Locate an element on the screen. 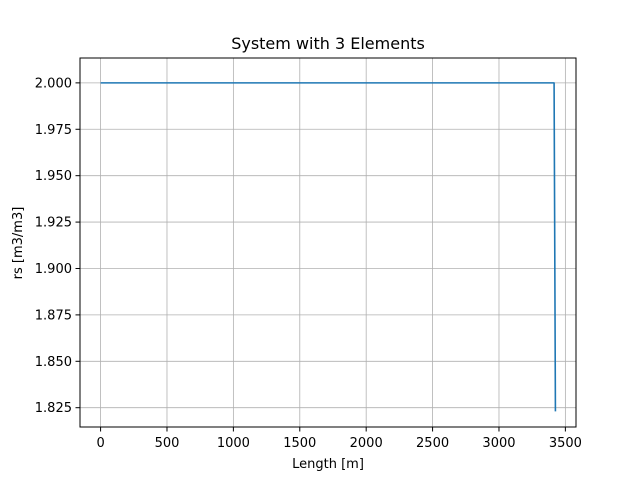 This screenshot has height=480, width=640. x-tick-label: 500 is located at coordinates (167, 443).